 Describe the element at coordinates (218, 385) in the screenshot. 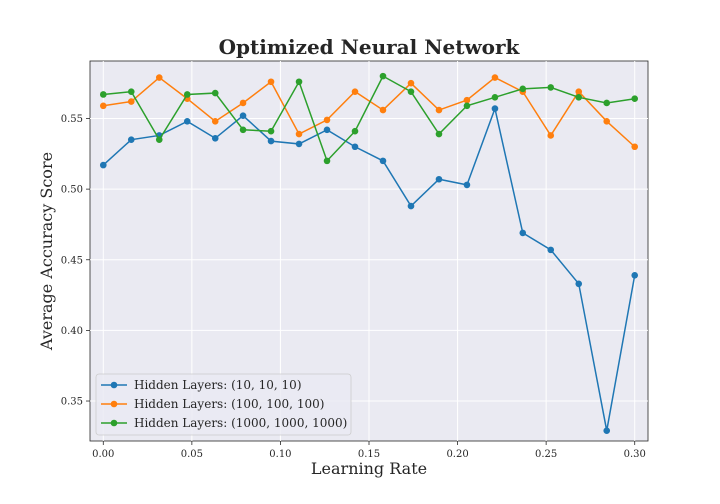

I see `legend-label: Hidden Layers: (10, 10, 10)` at that location.